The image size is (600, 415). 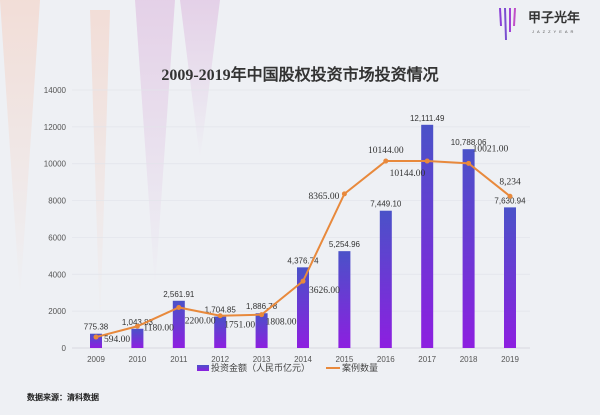 I want to click on logo-name: 甲子光年, so click(x=554, y=17).